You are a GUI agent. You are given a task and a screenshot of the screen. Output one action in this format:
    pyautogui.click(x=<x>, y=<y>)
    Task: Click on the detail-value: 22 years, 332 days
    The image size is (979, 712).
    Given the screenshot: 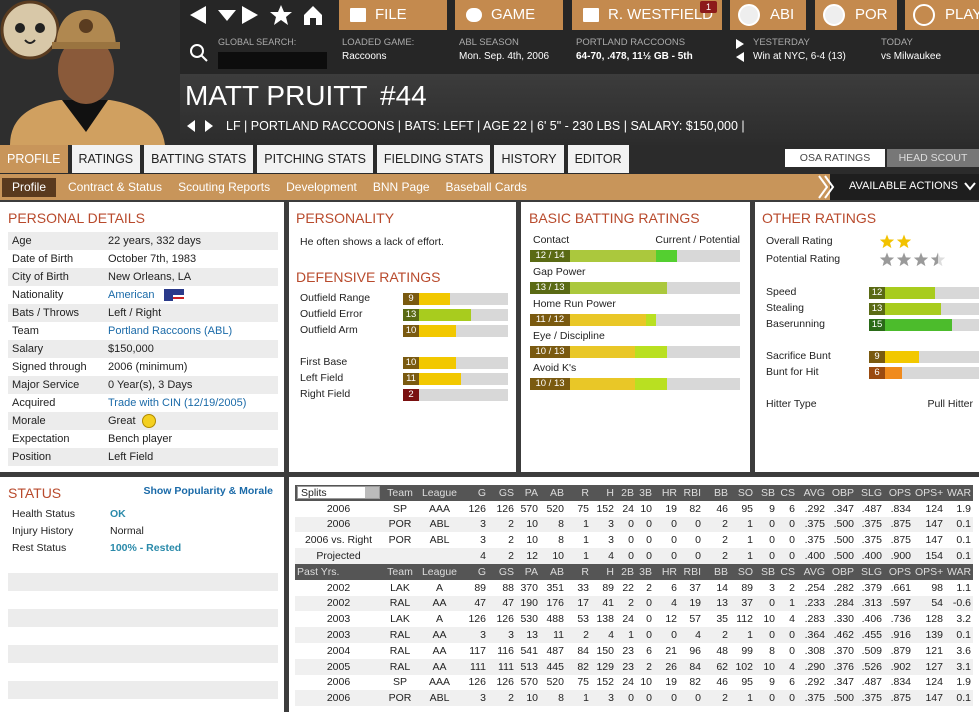 What is the action you would take?
    pyautogui.click(x=154, y=241)
    